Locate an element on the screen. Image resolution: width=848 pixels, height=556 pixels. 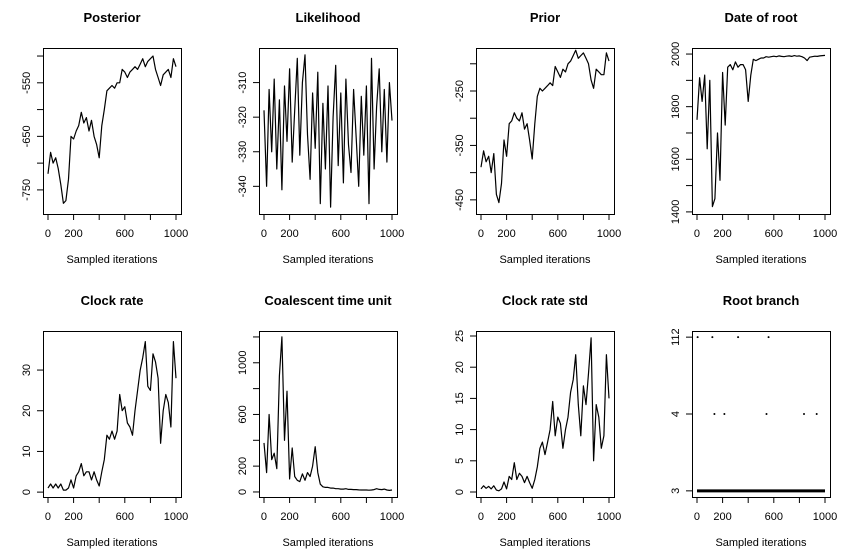
y-tick-label: -320 is located at coordinates (243, 117).